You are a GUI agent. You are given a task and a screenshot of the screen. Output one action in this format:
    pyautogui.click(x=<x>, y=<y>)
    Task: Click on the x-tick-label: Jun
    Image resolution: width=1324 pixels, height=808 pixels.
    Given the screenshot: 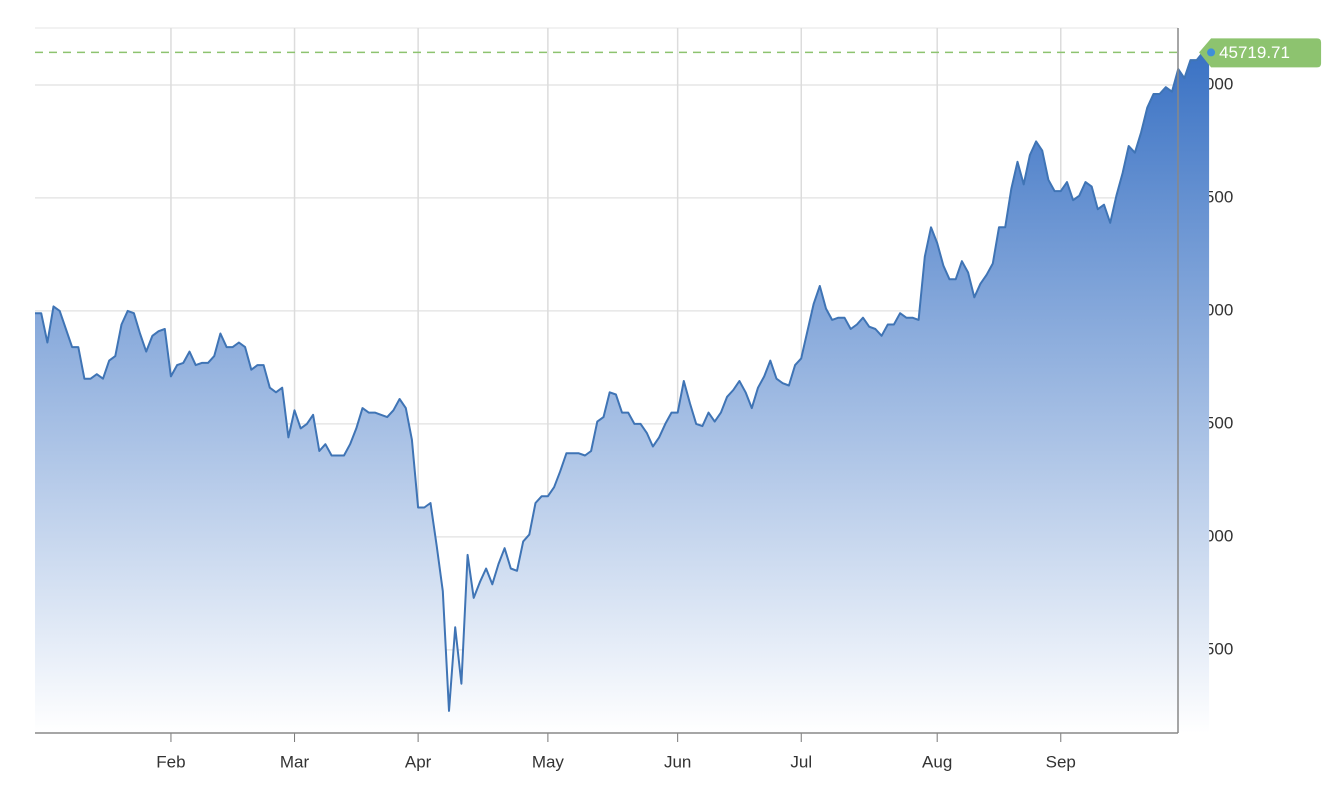 What is the action you would take?
    pyautogui.click(x=677, y=761)
    